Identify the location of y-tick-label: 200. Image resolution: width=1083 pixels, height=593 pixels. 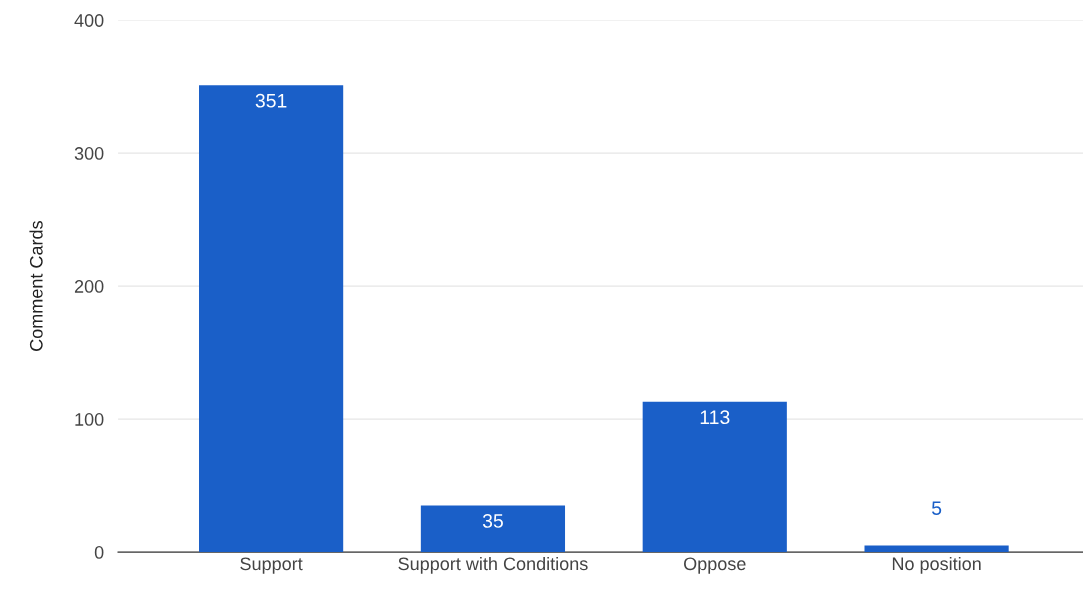
(89, 286).